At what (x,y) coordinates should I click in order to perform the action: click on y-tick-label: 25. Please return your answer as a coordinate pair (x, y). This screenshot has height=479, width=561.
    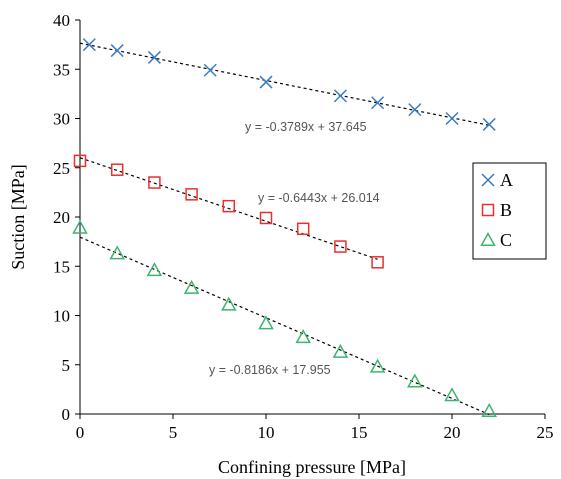
    Looking at the image, I should click on (61, 168).